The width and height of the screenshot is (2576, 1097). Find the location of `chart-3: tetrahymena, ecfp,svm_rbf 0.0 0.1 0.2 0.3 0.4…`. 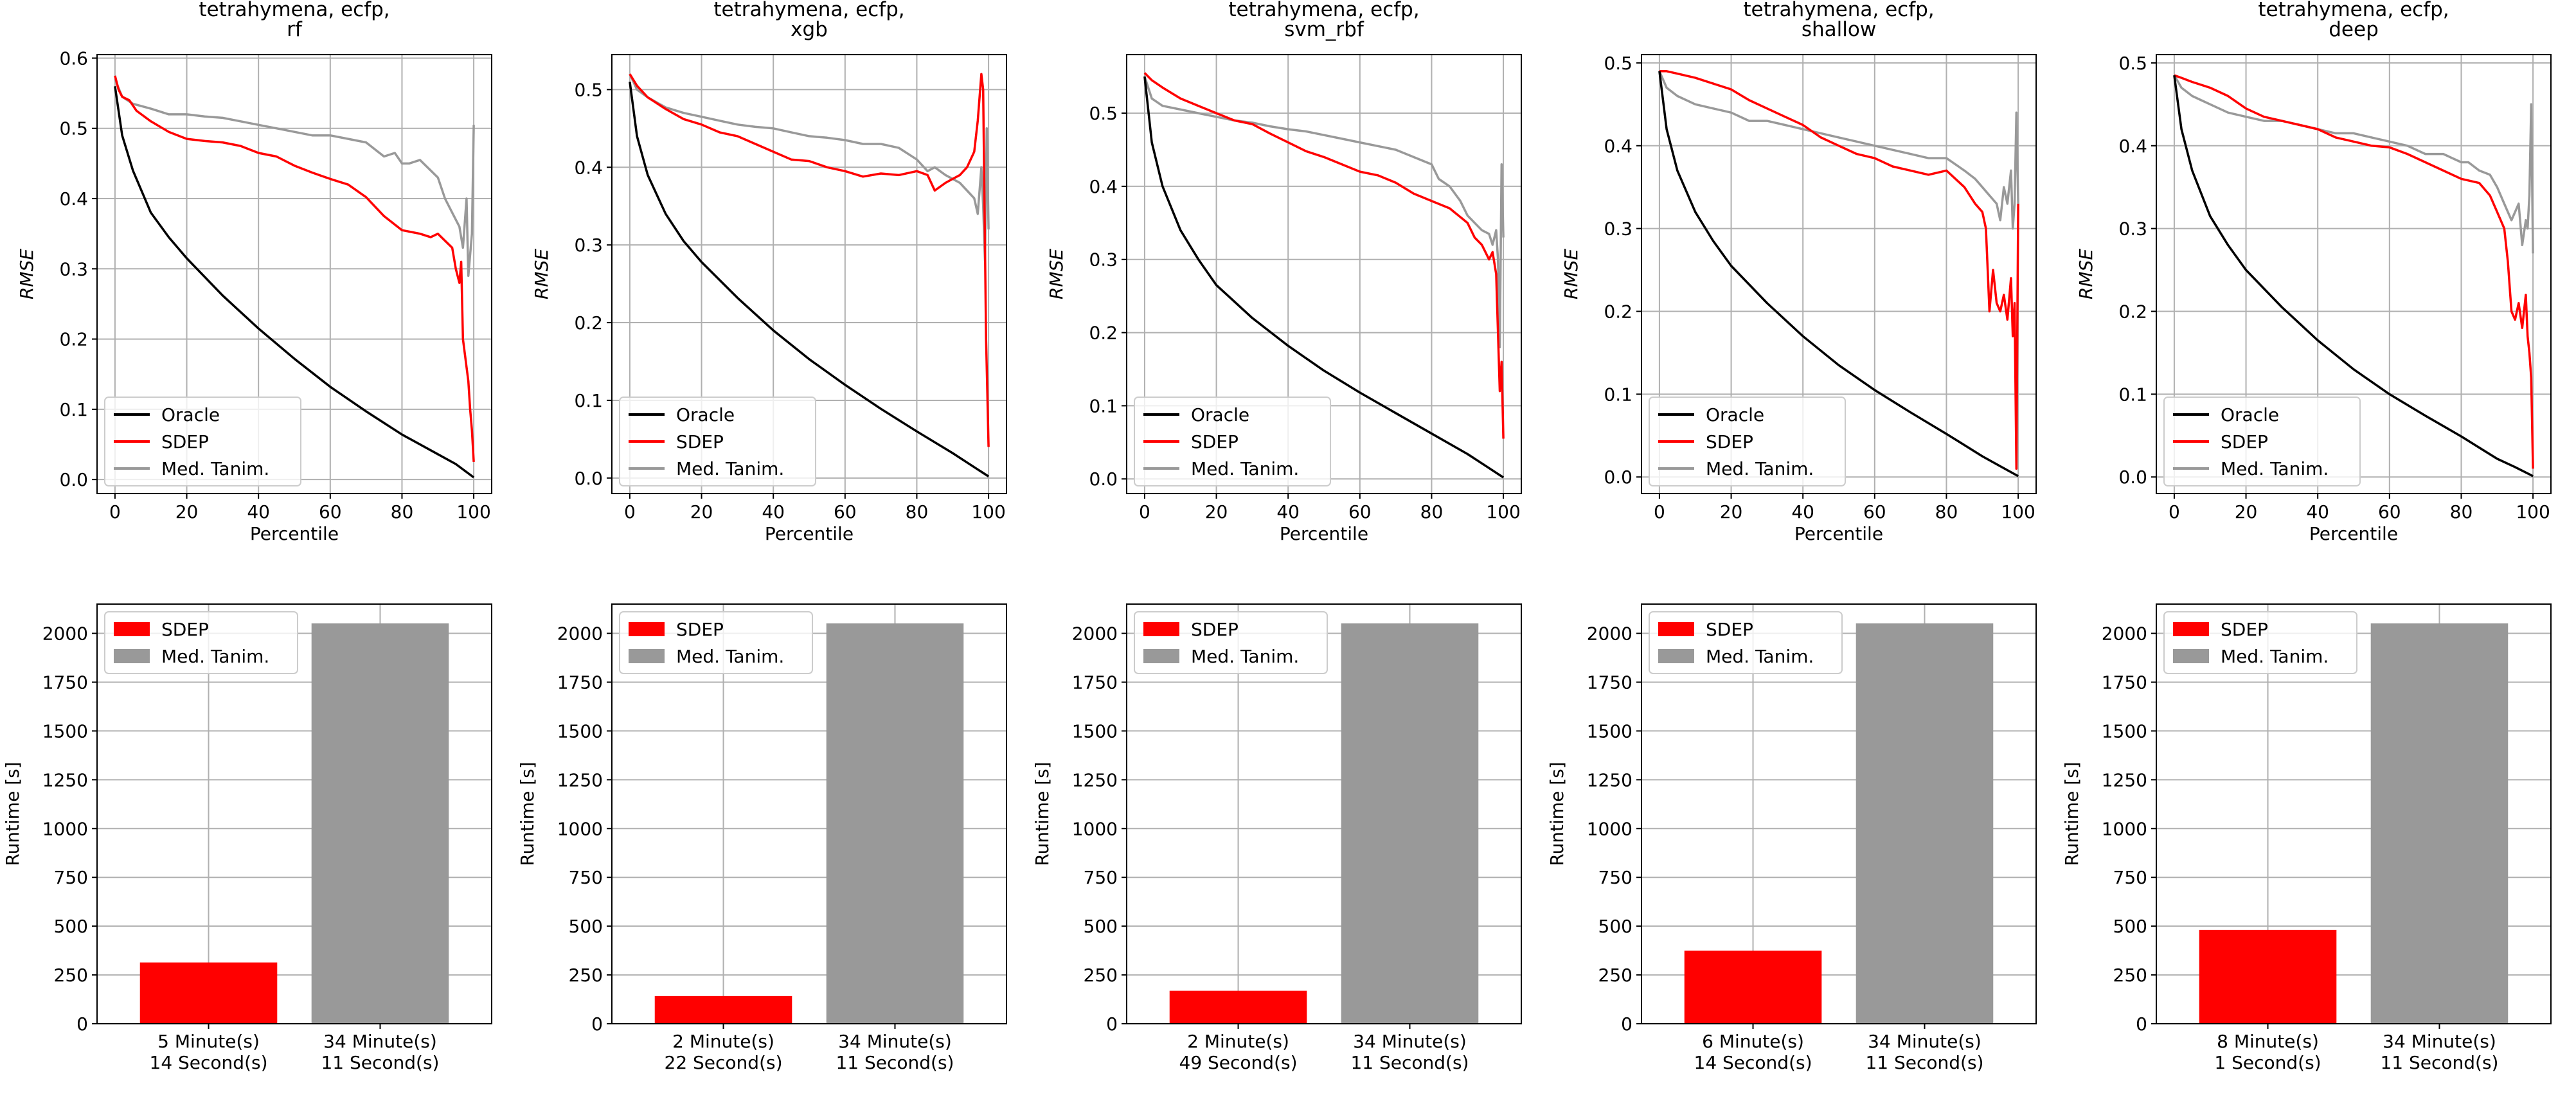

chart-3: tetrahymena, ecfp,svm_rbf 0.0 0.1 0.2 0.3 0.4… is located at coordinates (1284, 272).